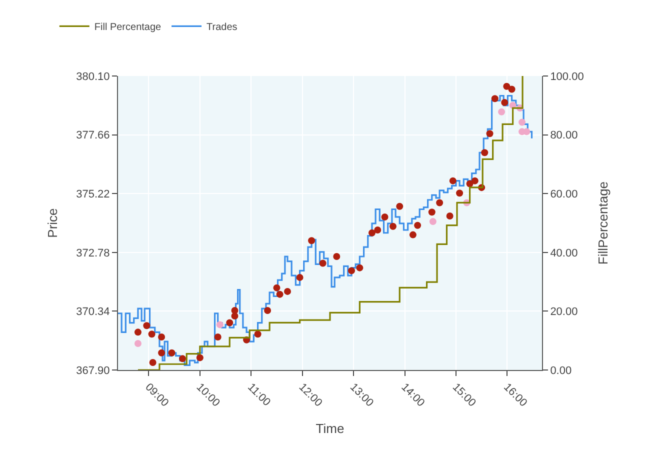 This screenshot has height=465, width=661. I want to click on y2-tick-label: 80.00, so click(564, 136).